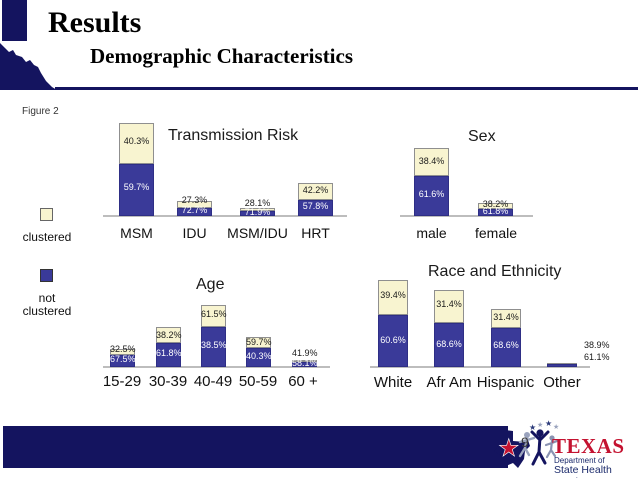 Image resolution: width=638 pixels, height=478 pixels. I want to click on category-label-hrt: HRT, so click(315, 233).